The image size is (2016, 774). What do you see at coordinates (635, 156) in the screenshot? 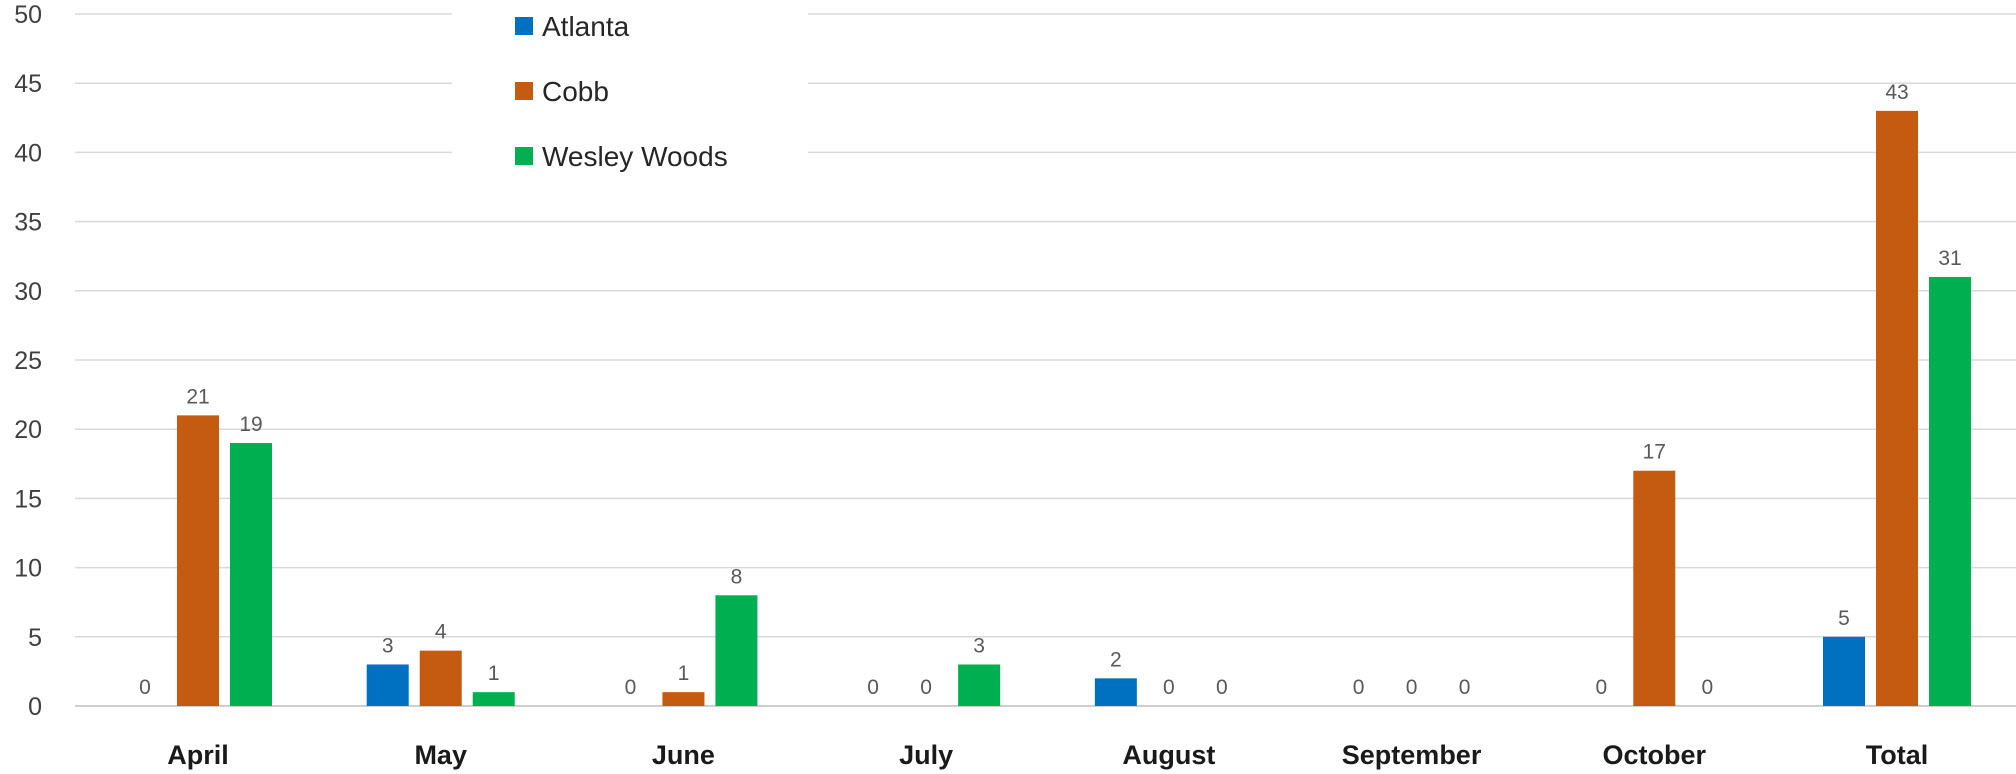
I see `legend-label: Wesley Woods` at bounding box center [635, 156].